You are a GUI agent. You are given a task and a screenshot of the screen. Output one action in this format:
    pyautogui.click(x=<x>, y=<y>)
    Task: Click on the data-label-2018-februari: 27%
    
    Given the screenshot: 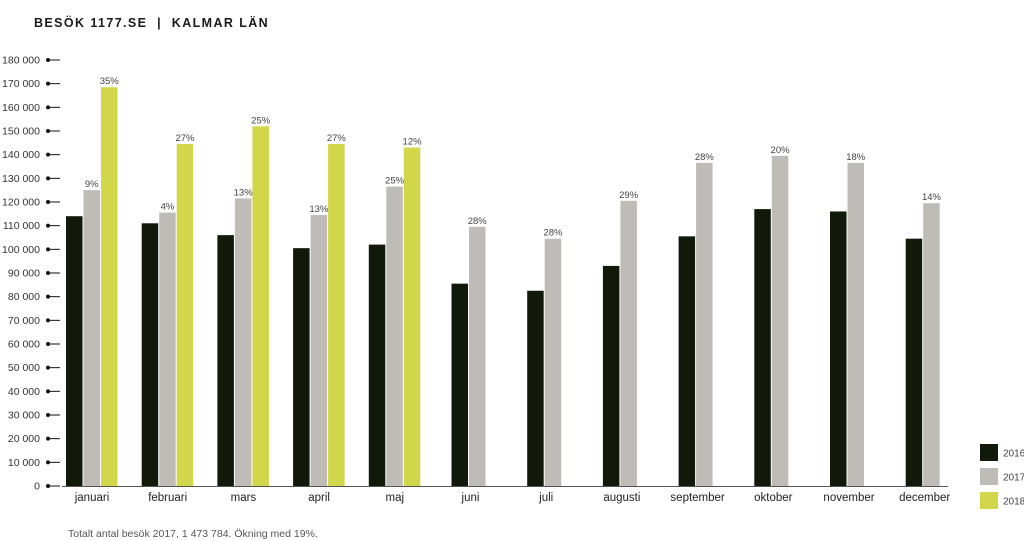 What is the action you would take?
    pyautogui.click(x=185, y=138)
    